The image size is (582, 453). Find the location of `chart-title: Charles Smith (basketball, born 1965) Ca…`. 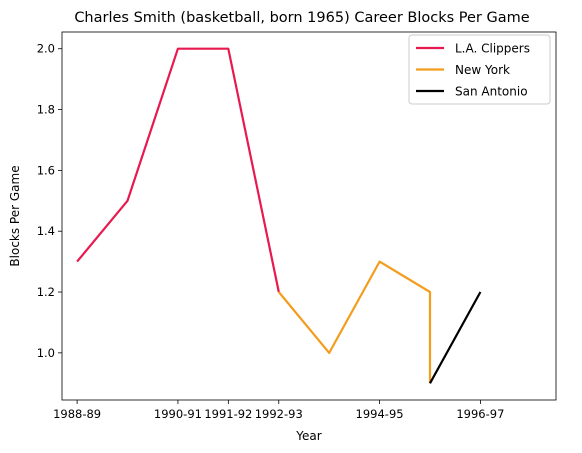

chart-title: Charles Smith (basketball, born 1965) Ca… is located at coordinates (301, 18).